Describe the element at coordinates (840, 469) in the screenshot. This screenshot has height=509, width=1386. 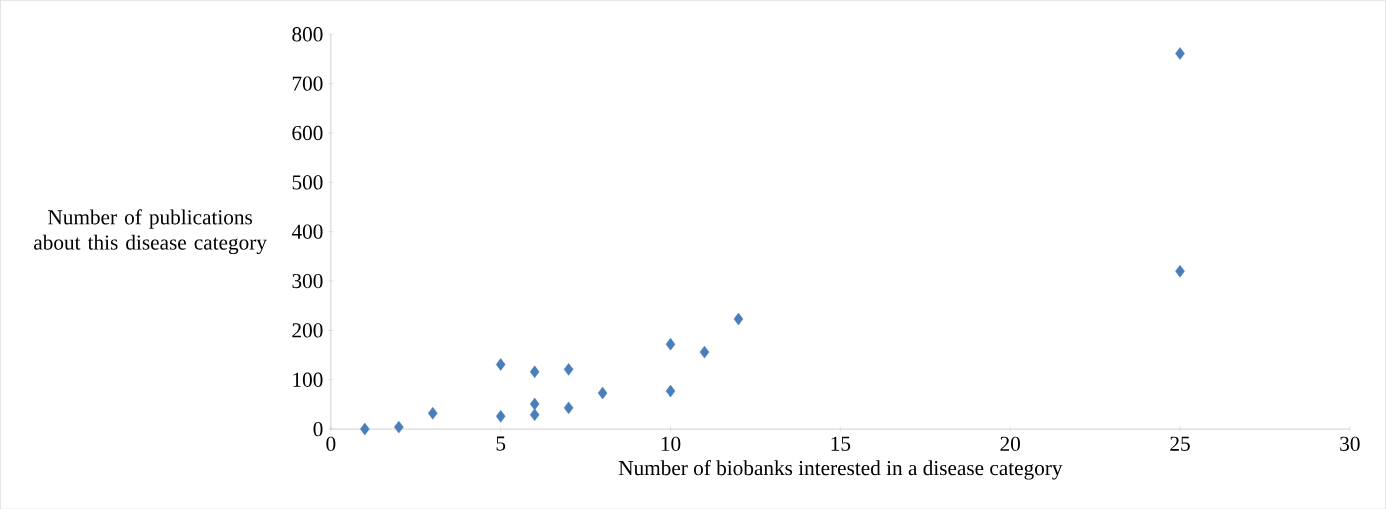
I see `x-axis-title: Number of biobanks interested in a disease category` at that location.